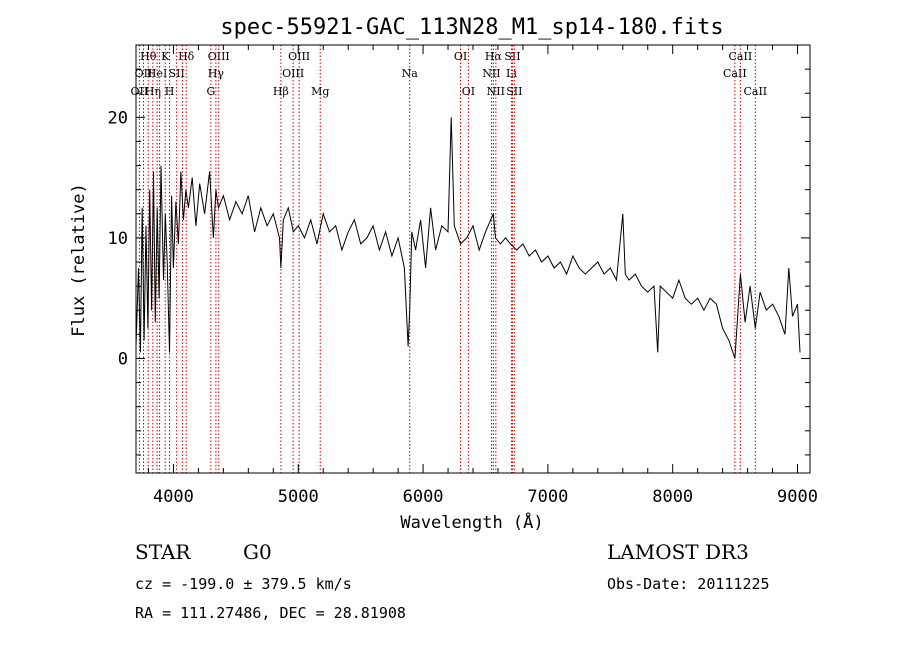 This screenshot has width=900, height=649. What do you see at coordinates (423, 497) in the screenshot?
I see `x-tick-label: 6000` at bounding box center [423, 497].